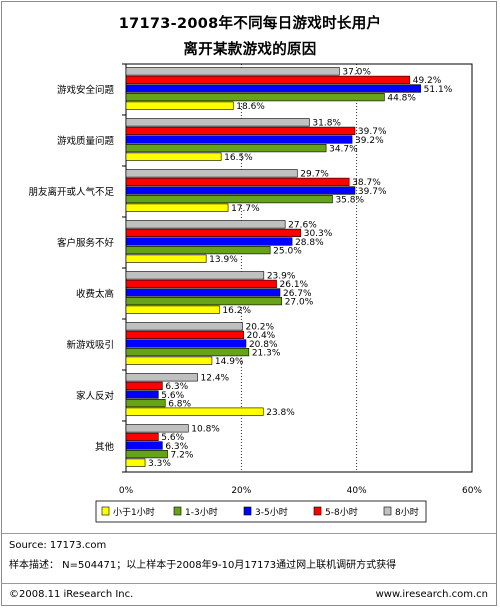  I want to click on data-label: 37.0%, so click(356, 73).